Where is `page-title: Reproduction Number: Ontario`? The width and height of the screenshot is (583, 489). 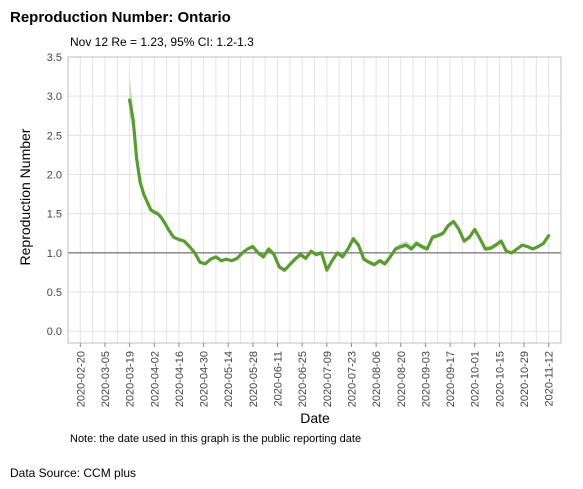 page-title: Reproduction Number: Ontario is located at coordinates (120, 17).